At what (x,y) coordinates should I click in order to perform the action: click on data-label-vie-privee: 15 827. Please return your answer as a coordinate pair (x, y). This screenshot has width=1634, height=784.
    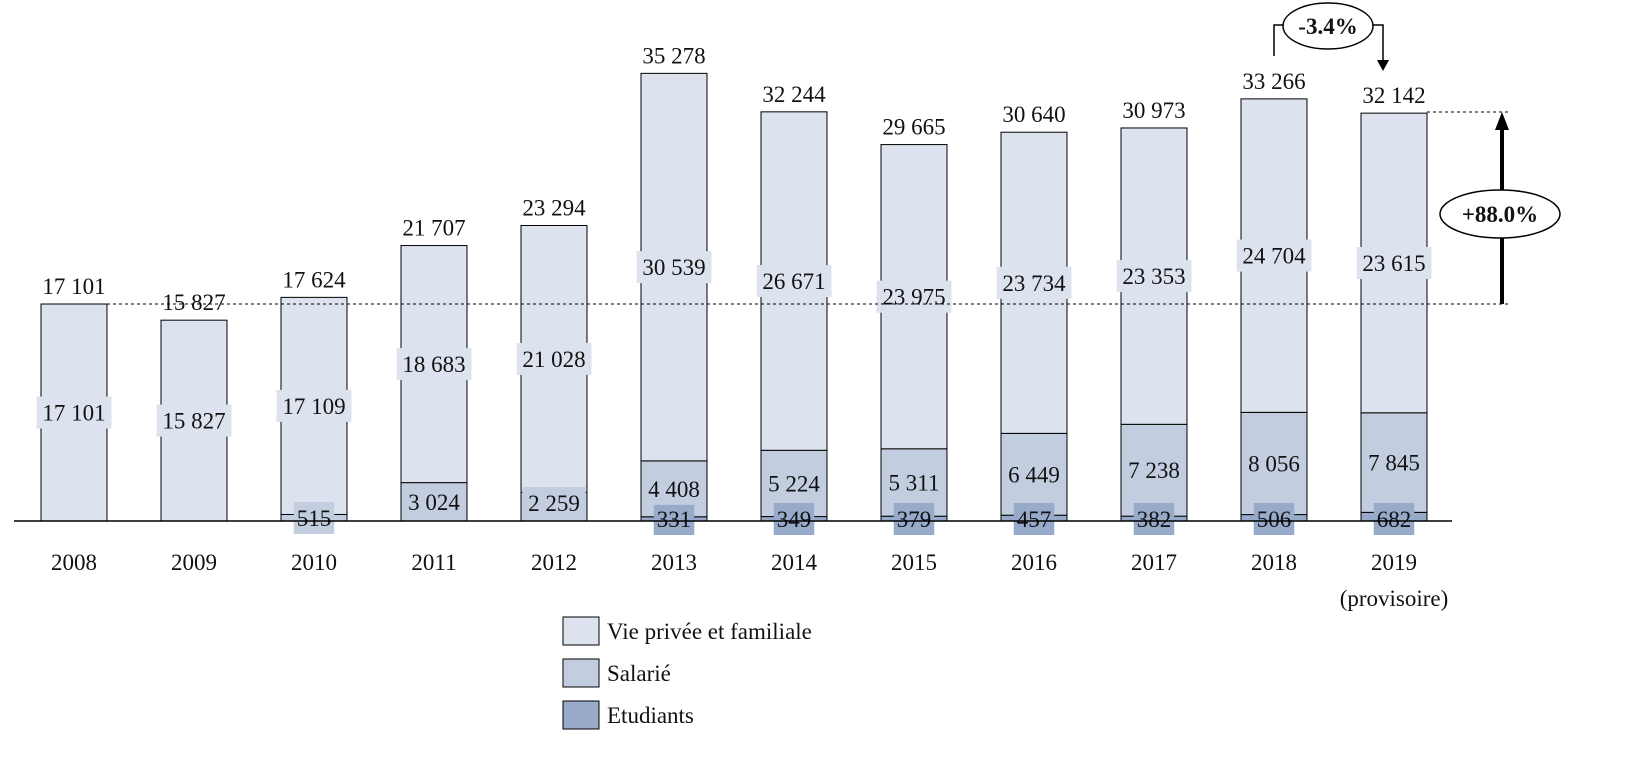
    Looking at the image, I should click on (193, 421).